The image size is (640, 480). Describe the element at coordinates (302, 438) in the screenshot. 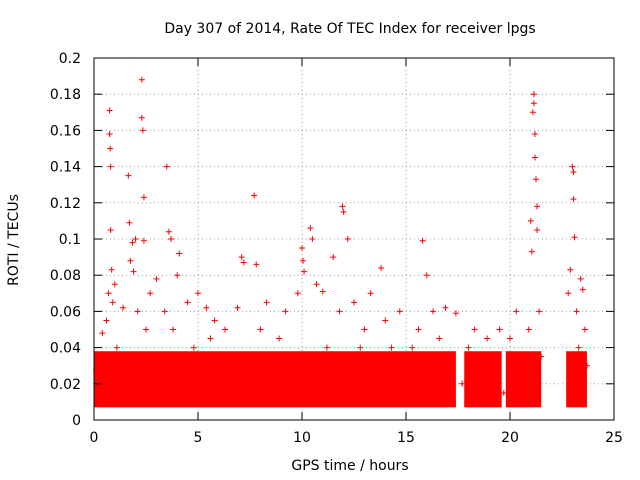

I see `x-tick-label: 10` at that location.